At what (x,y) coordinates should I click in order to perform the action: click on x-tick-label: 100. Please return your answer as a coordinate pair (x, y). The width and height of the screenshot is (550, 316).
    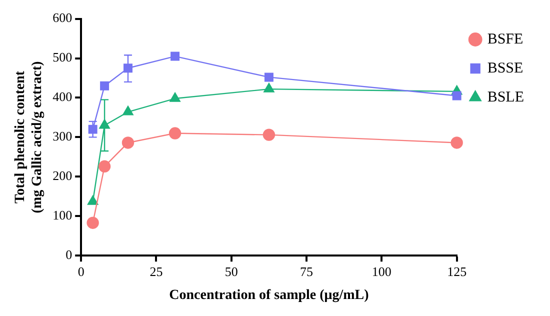
    Looking at the image, I should click on (382, 271).